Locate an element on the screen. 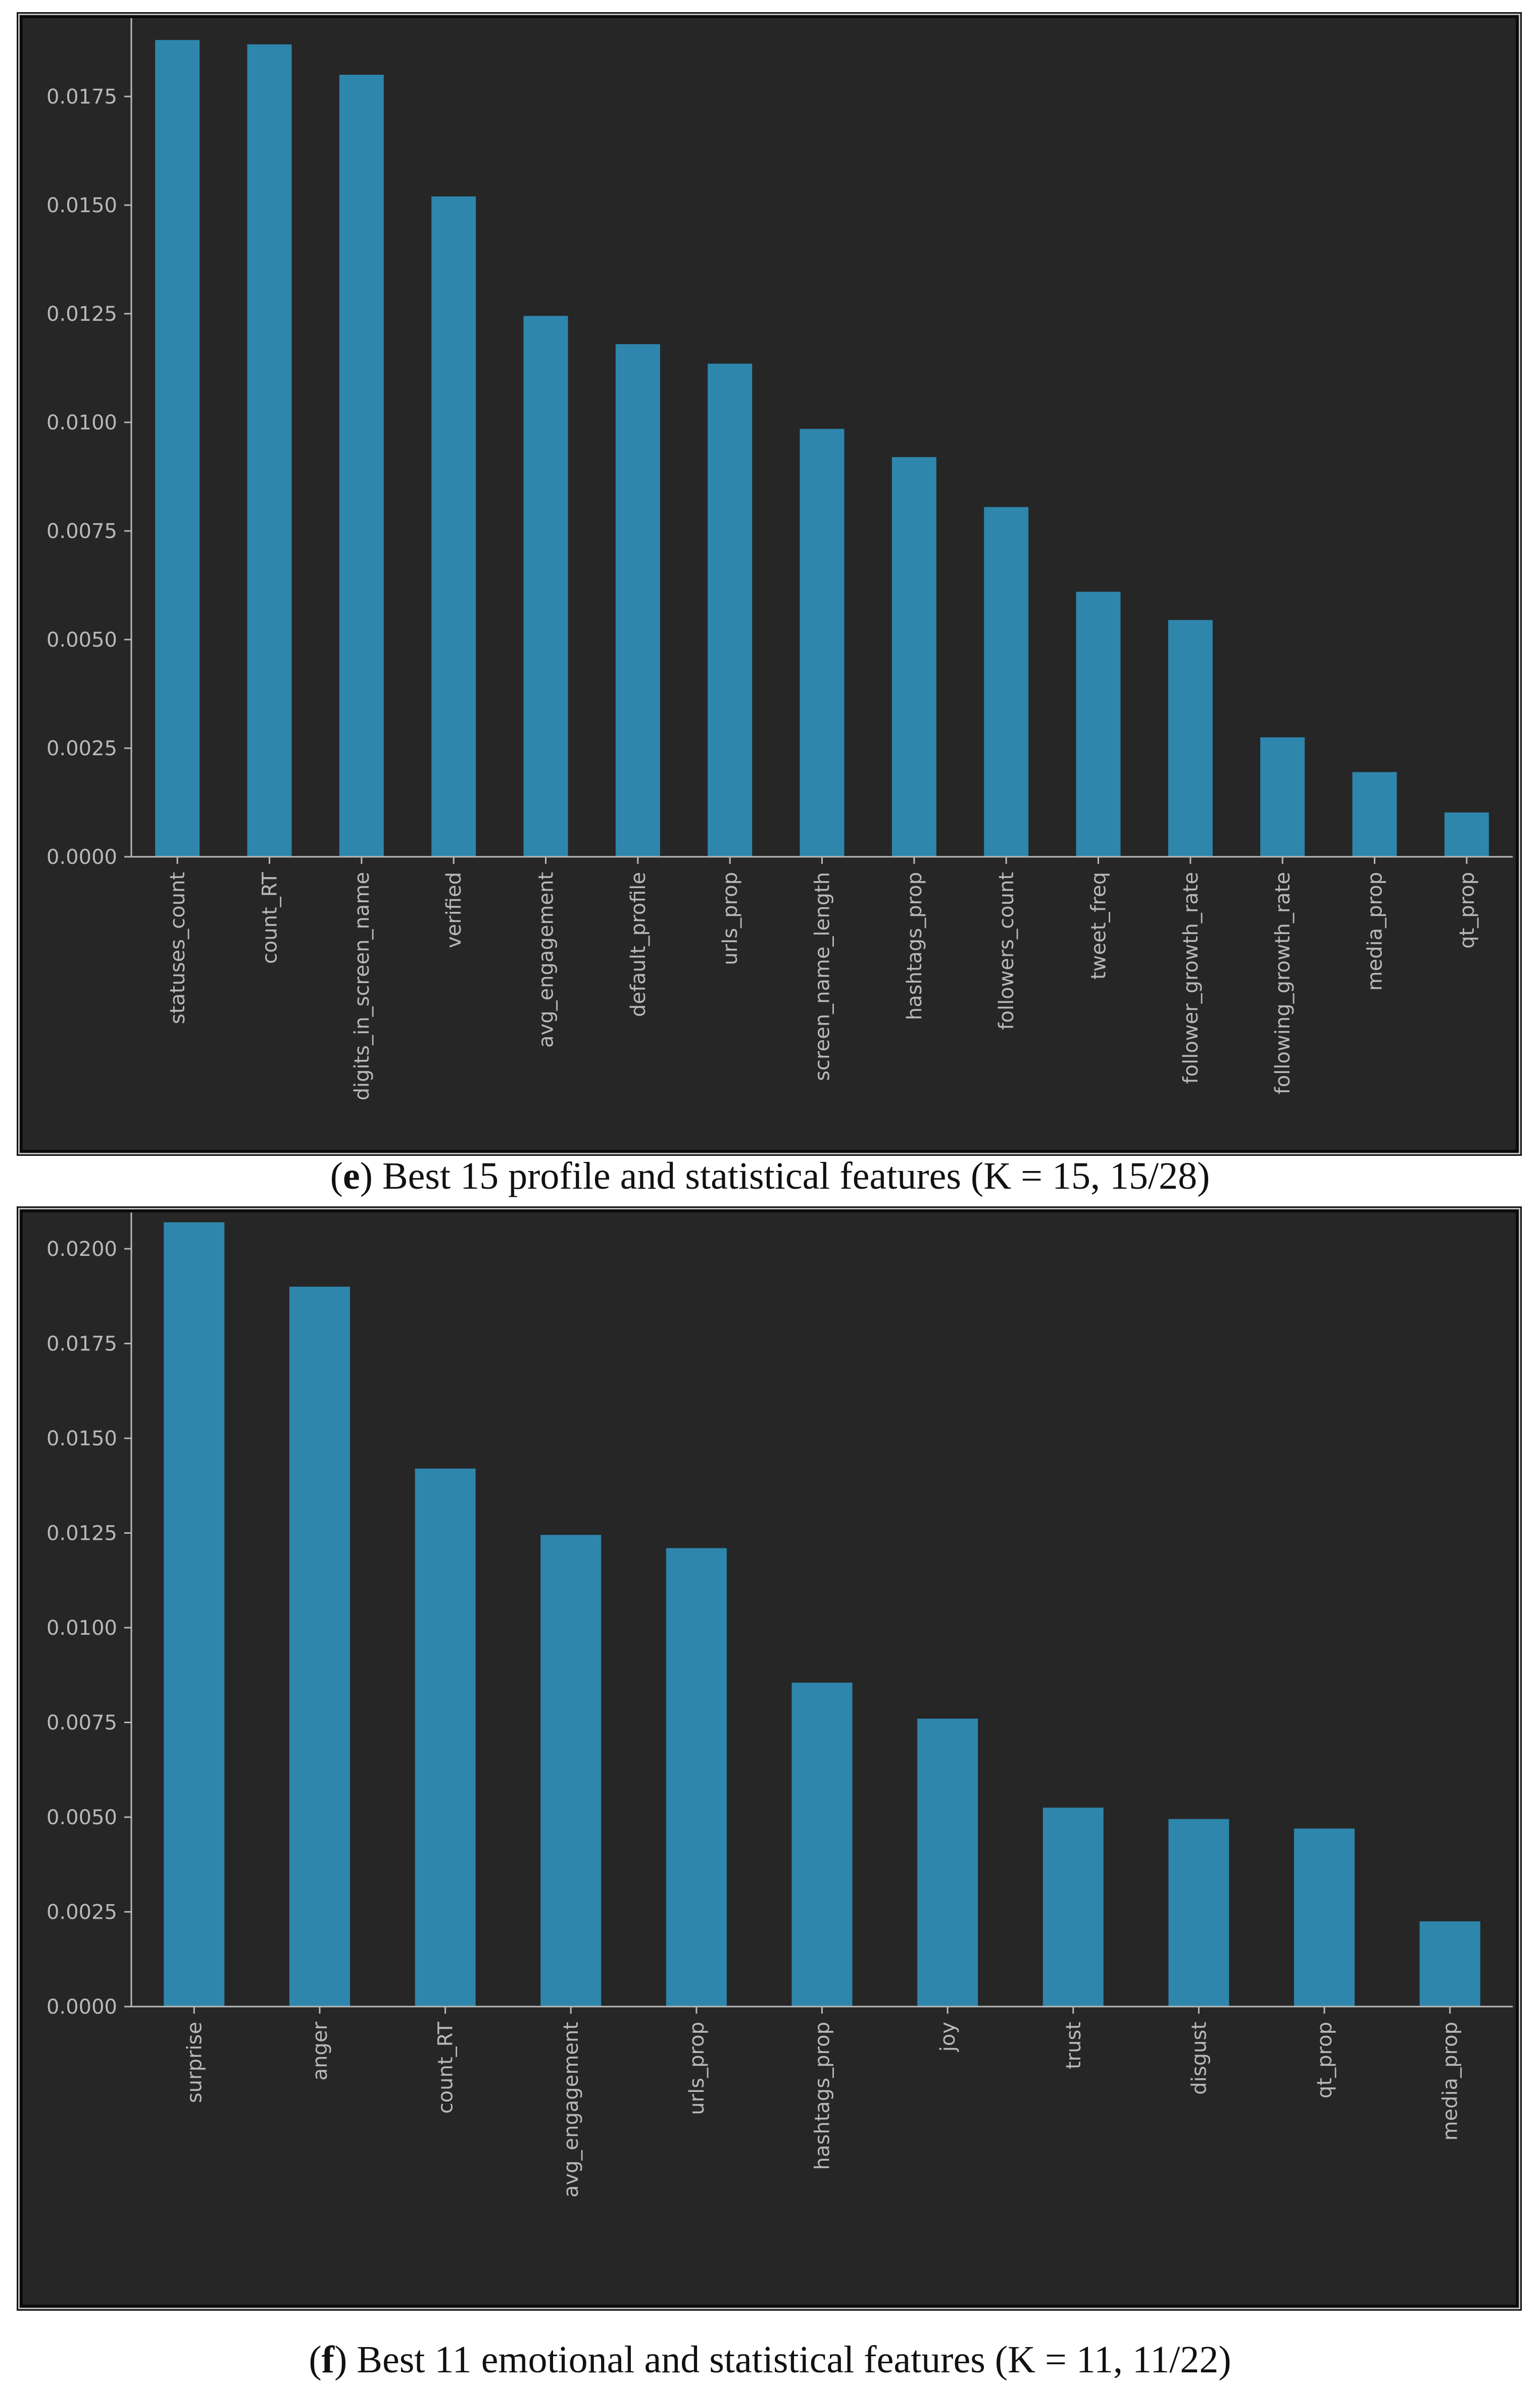 The height and width of the screenshot is (2388, 1540). bar-f-disgust is located at coordinates (1198, 1913).